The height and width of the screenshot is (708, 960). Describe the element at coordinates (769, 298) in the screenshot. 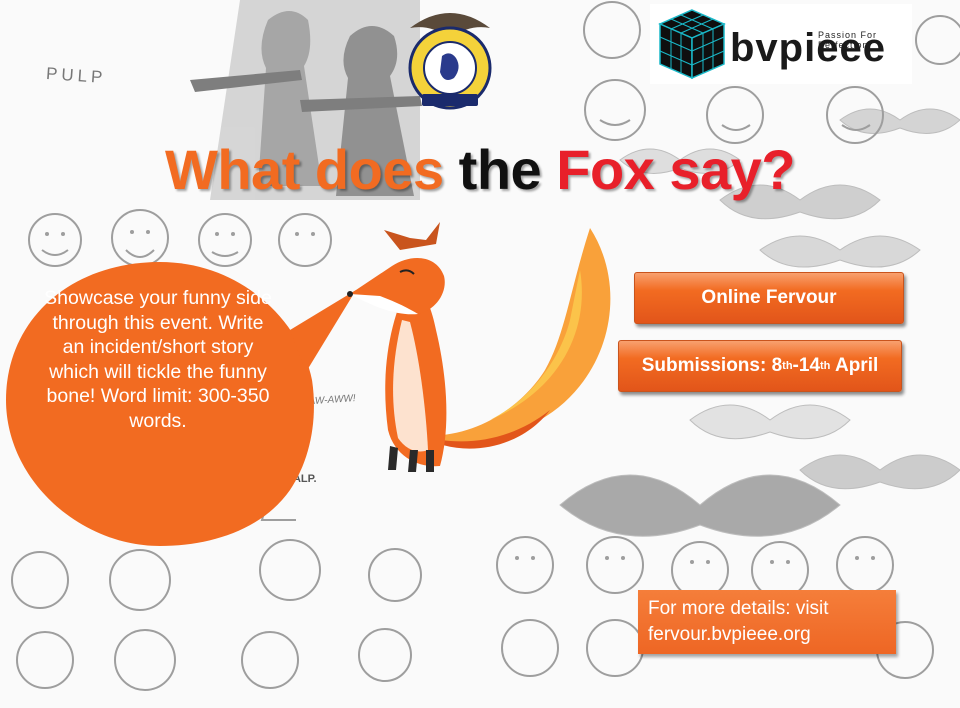

I see `online-fervour-button: Online Fervour` at that location.